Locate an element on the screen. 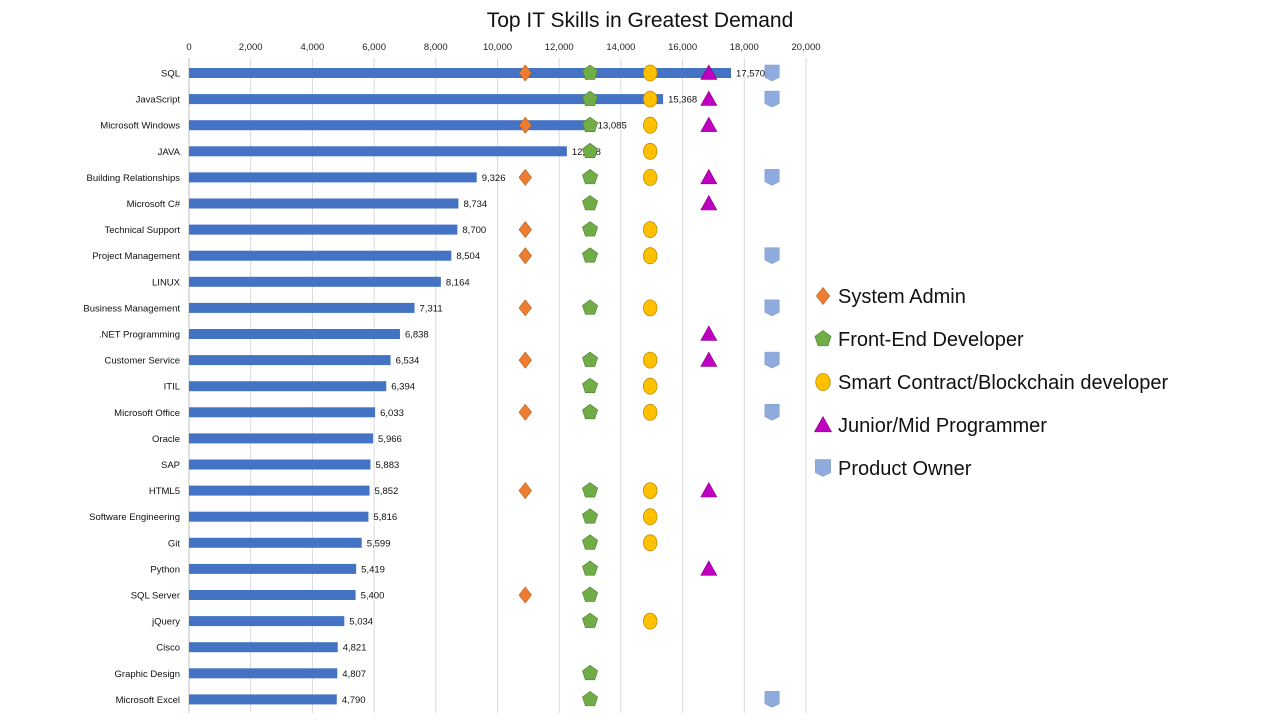  bar-value-label: 13,085 is located at coordinates (612, 126).